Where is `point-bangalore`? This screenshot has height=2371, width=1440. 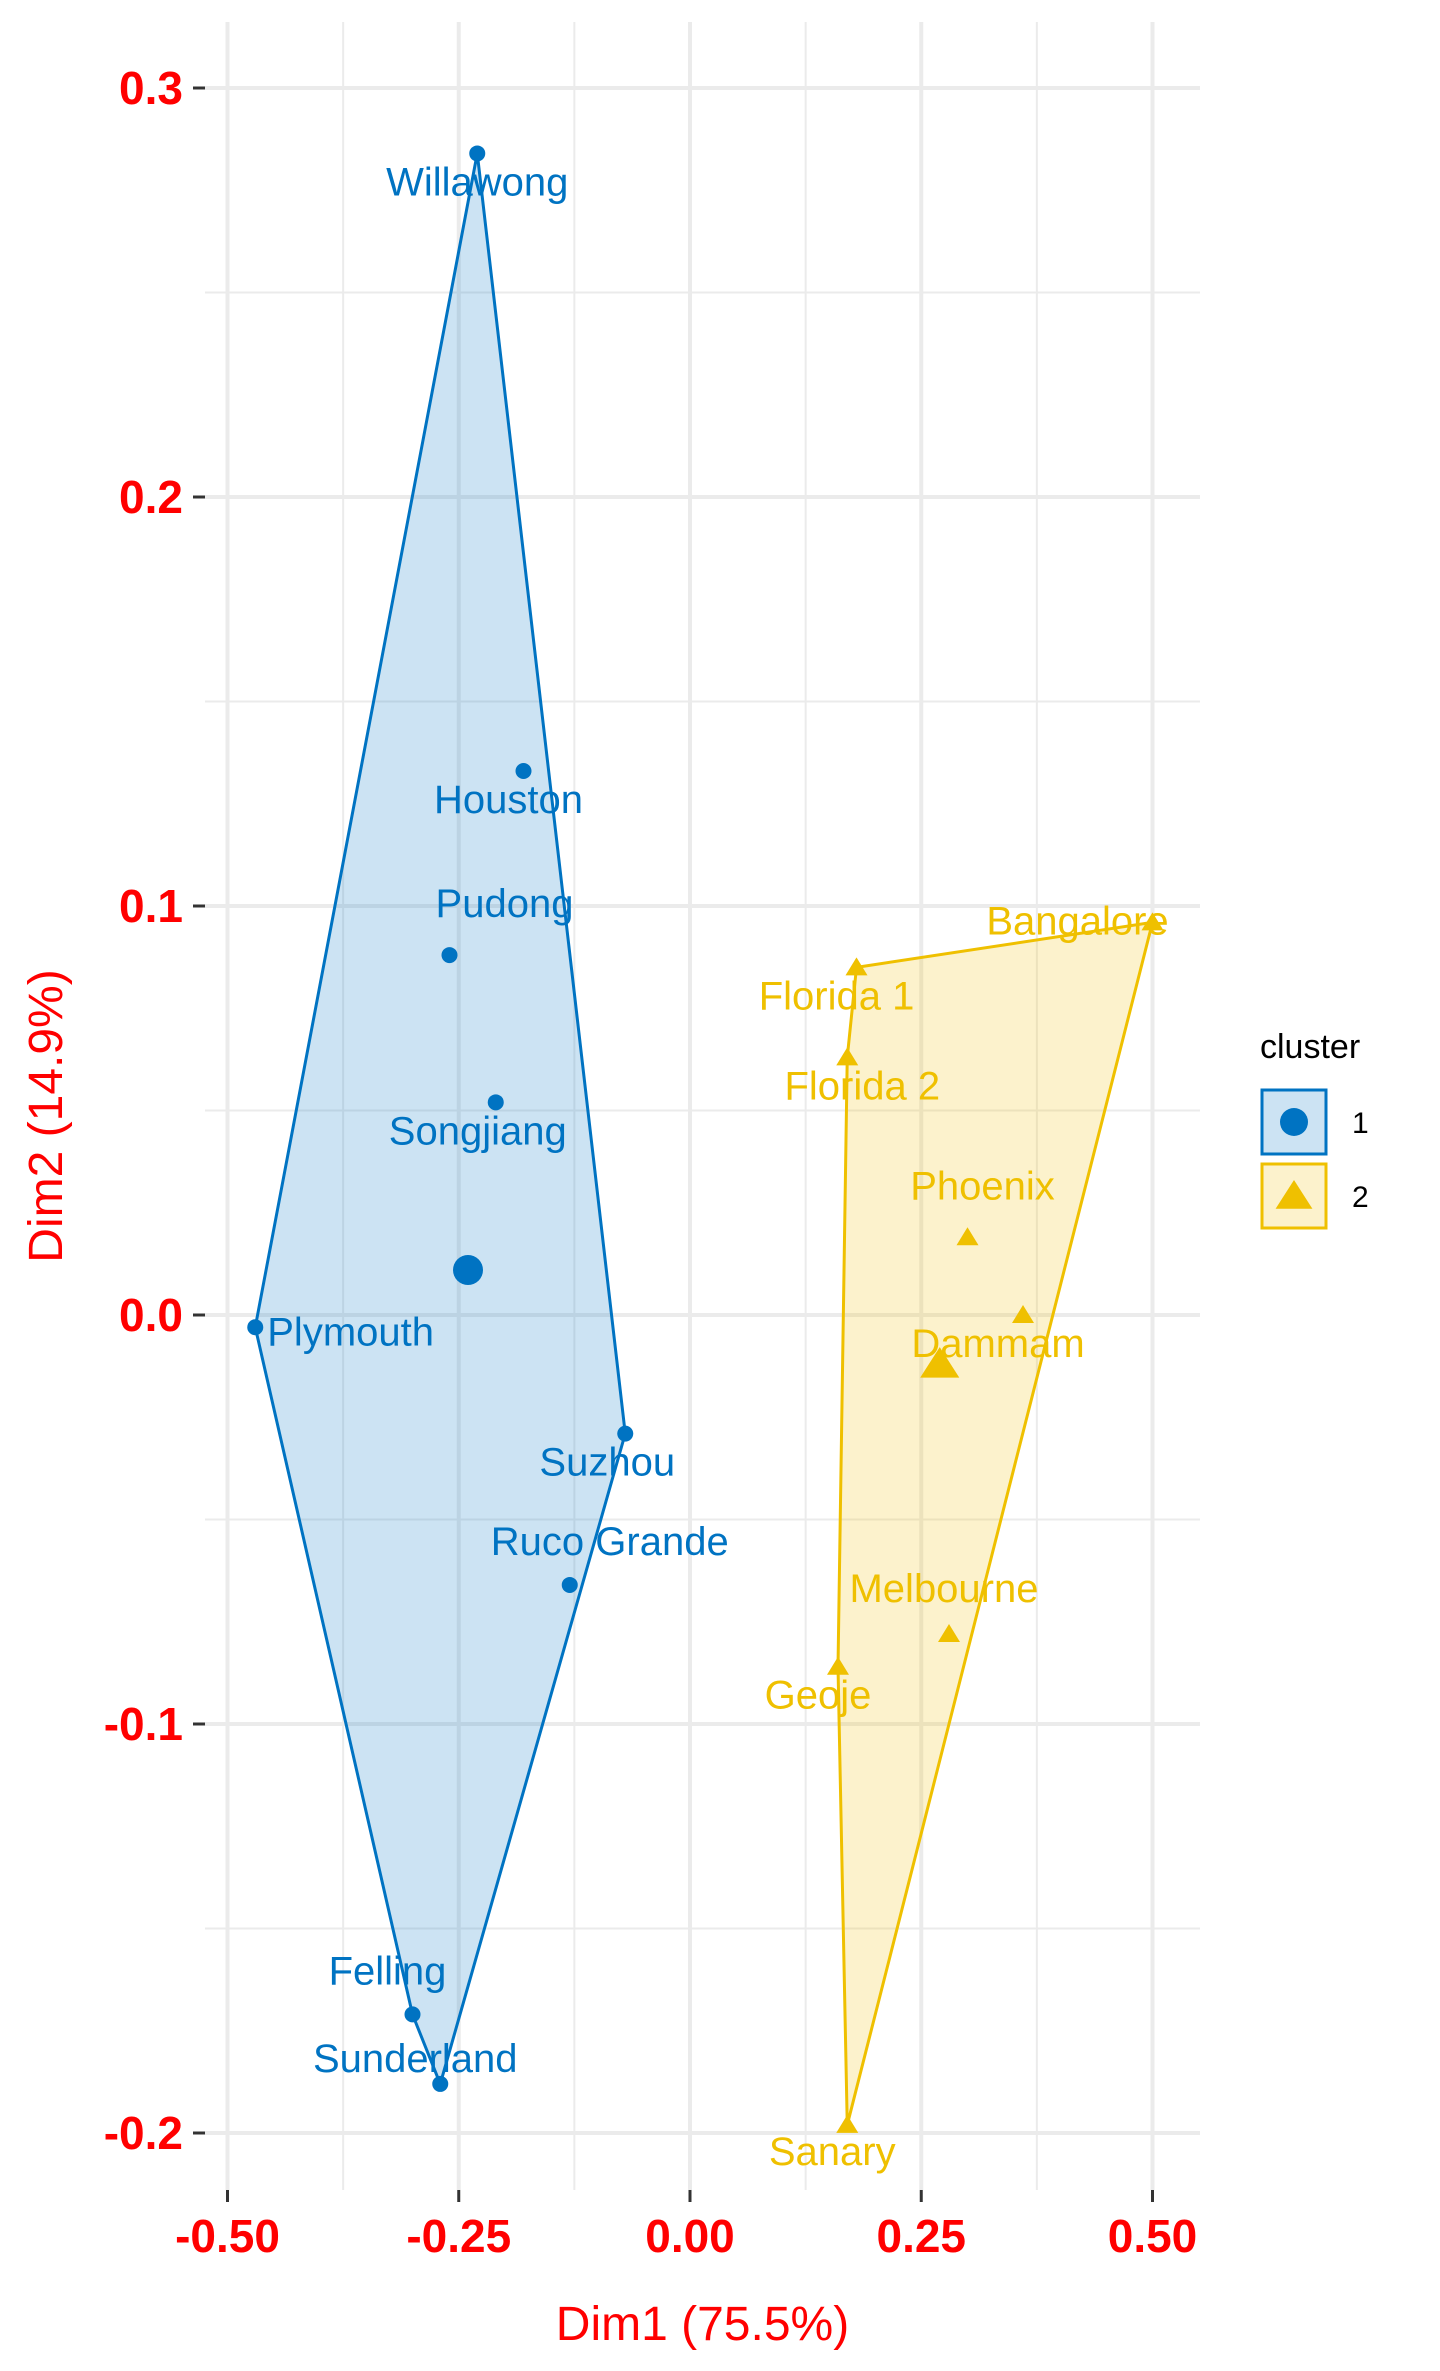
point-bangalore is located at coordinates (1152, 921).